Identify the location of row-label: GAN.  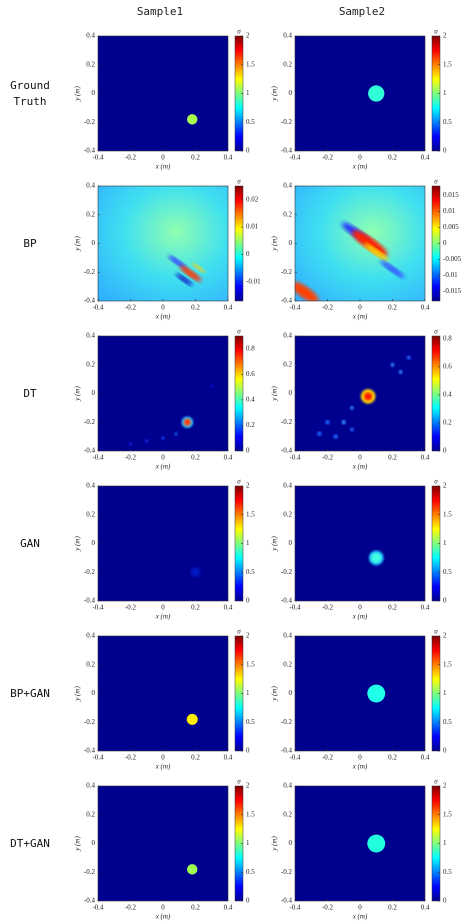
(30, 543).